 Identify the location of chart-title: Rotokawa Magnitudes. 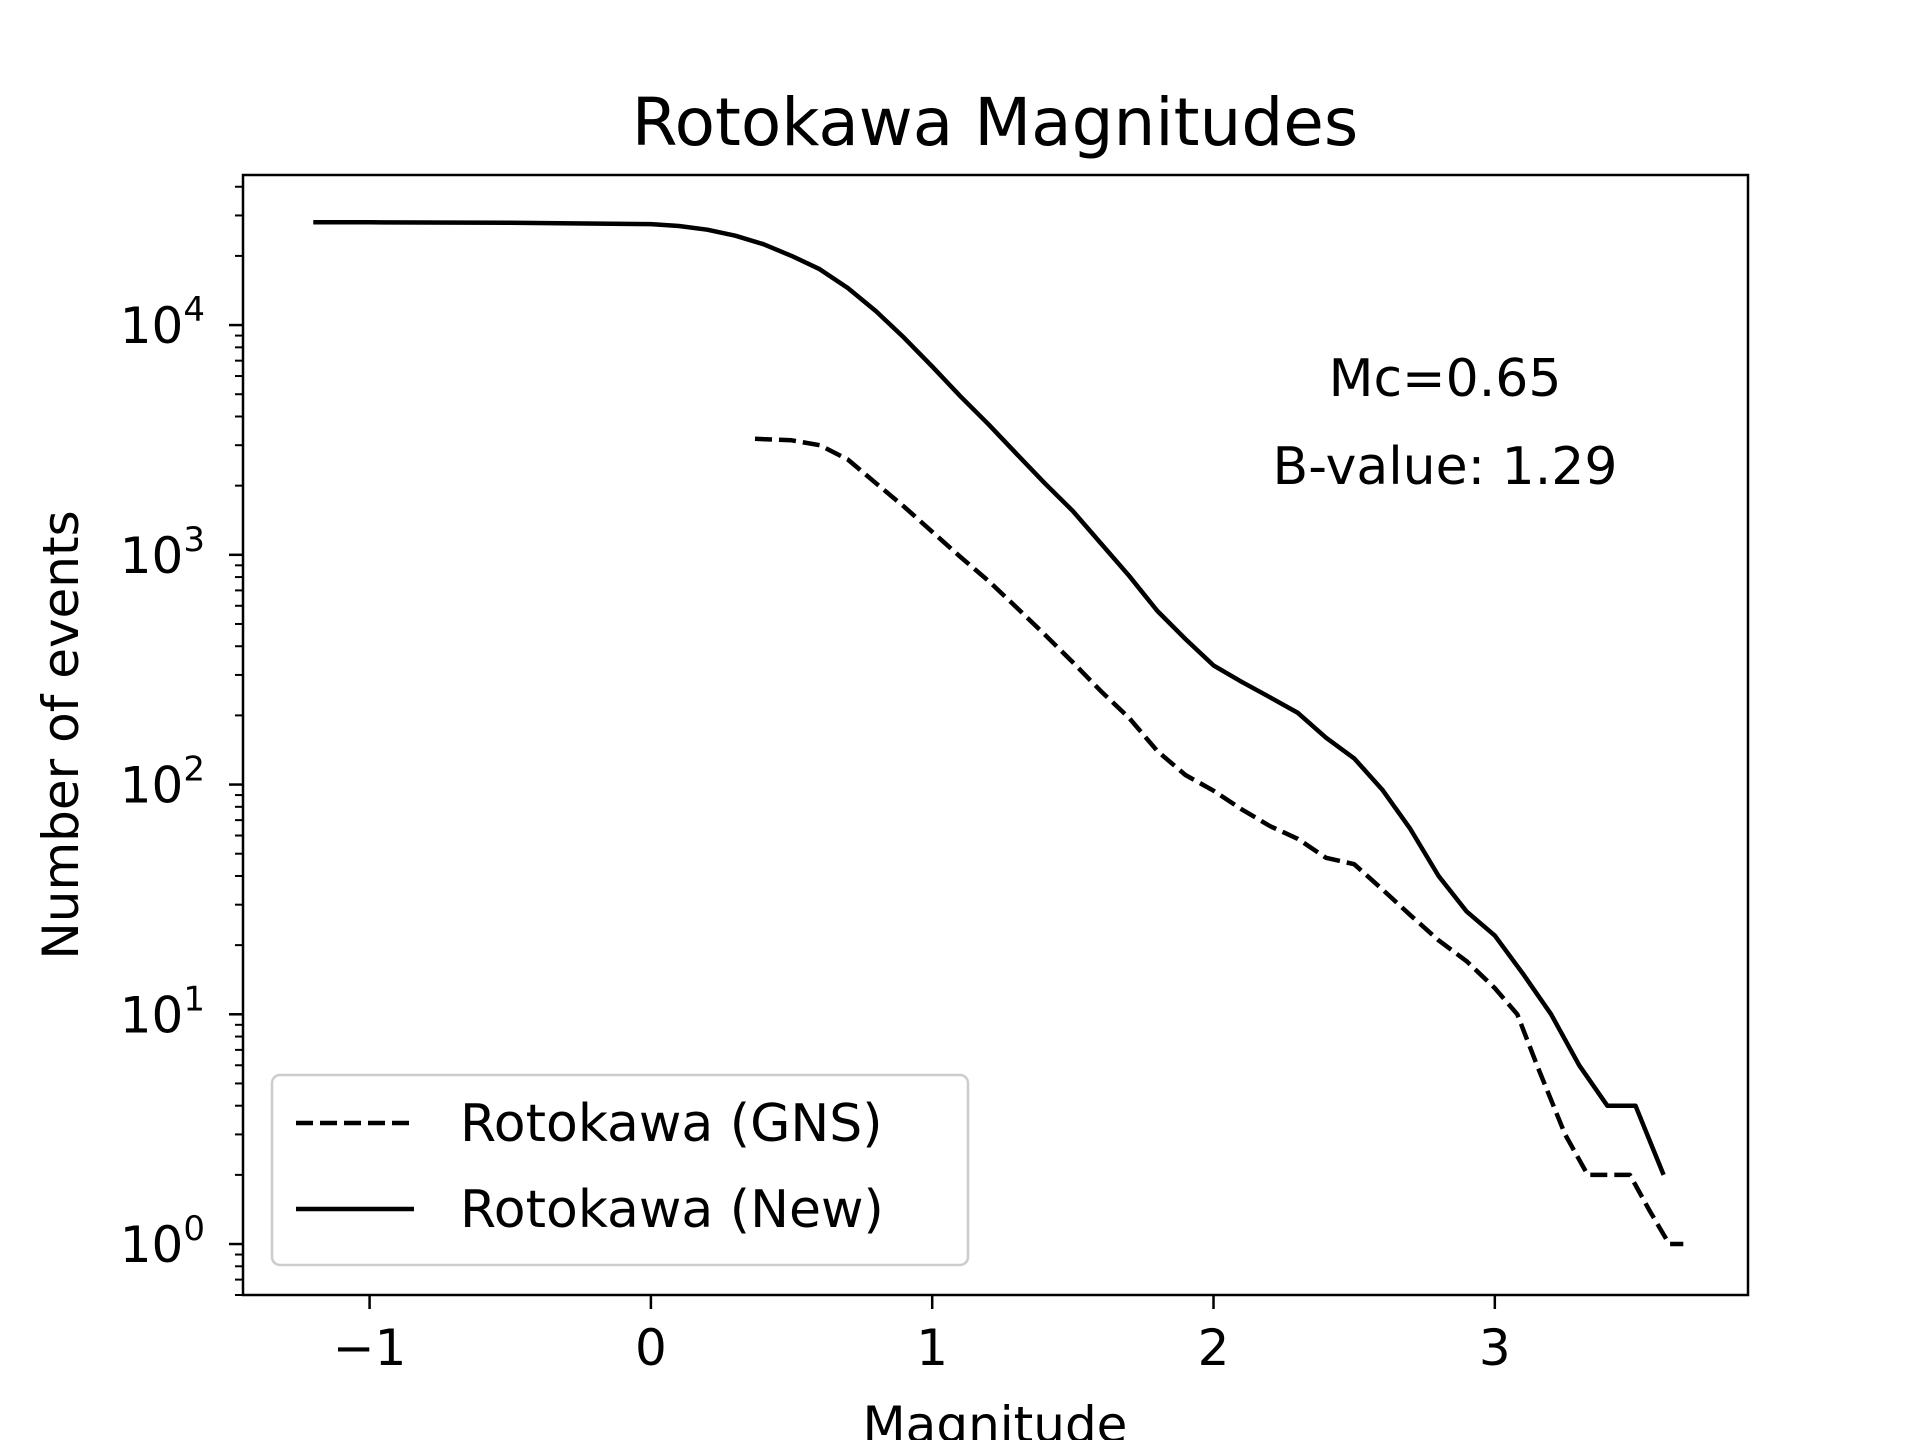
(995, 122).